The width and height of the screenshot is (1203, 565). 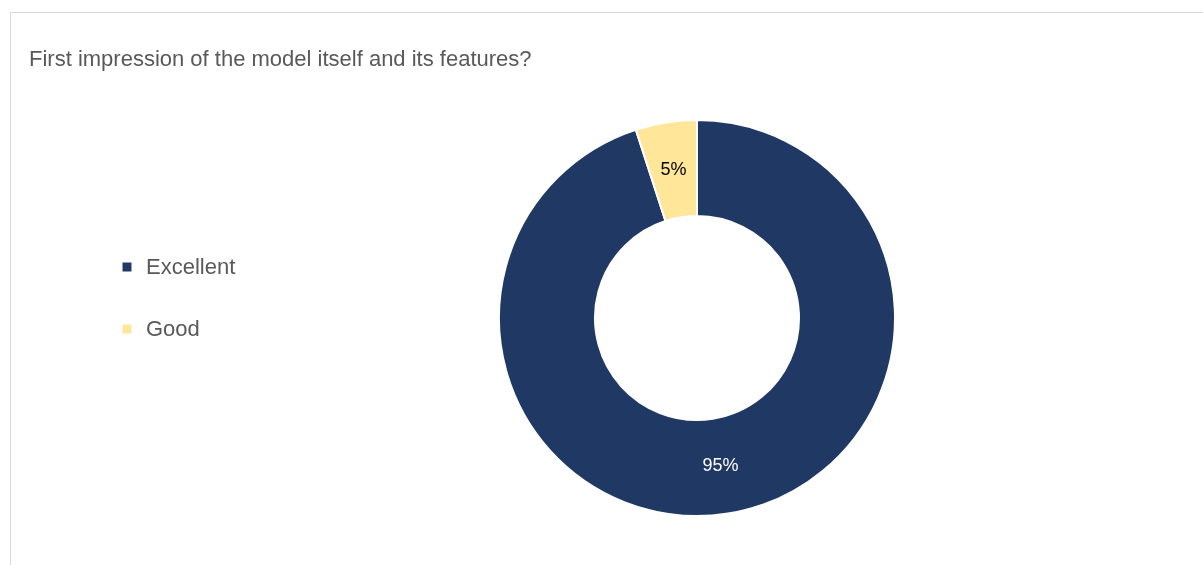 I want to click on data-label: 5%, so click(x=673, y=168).